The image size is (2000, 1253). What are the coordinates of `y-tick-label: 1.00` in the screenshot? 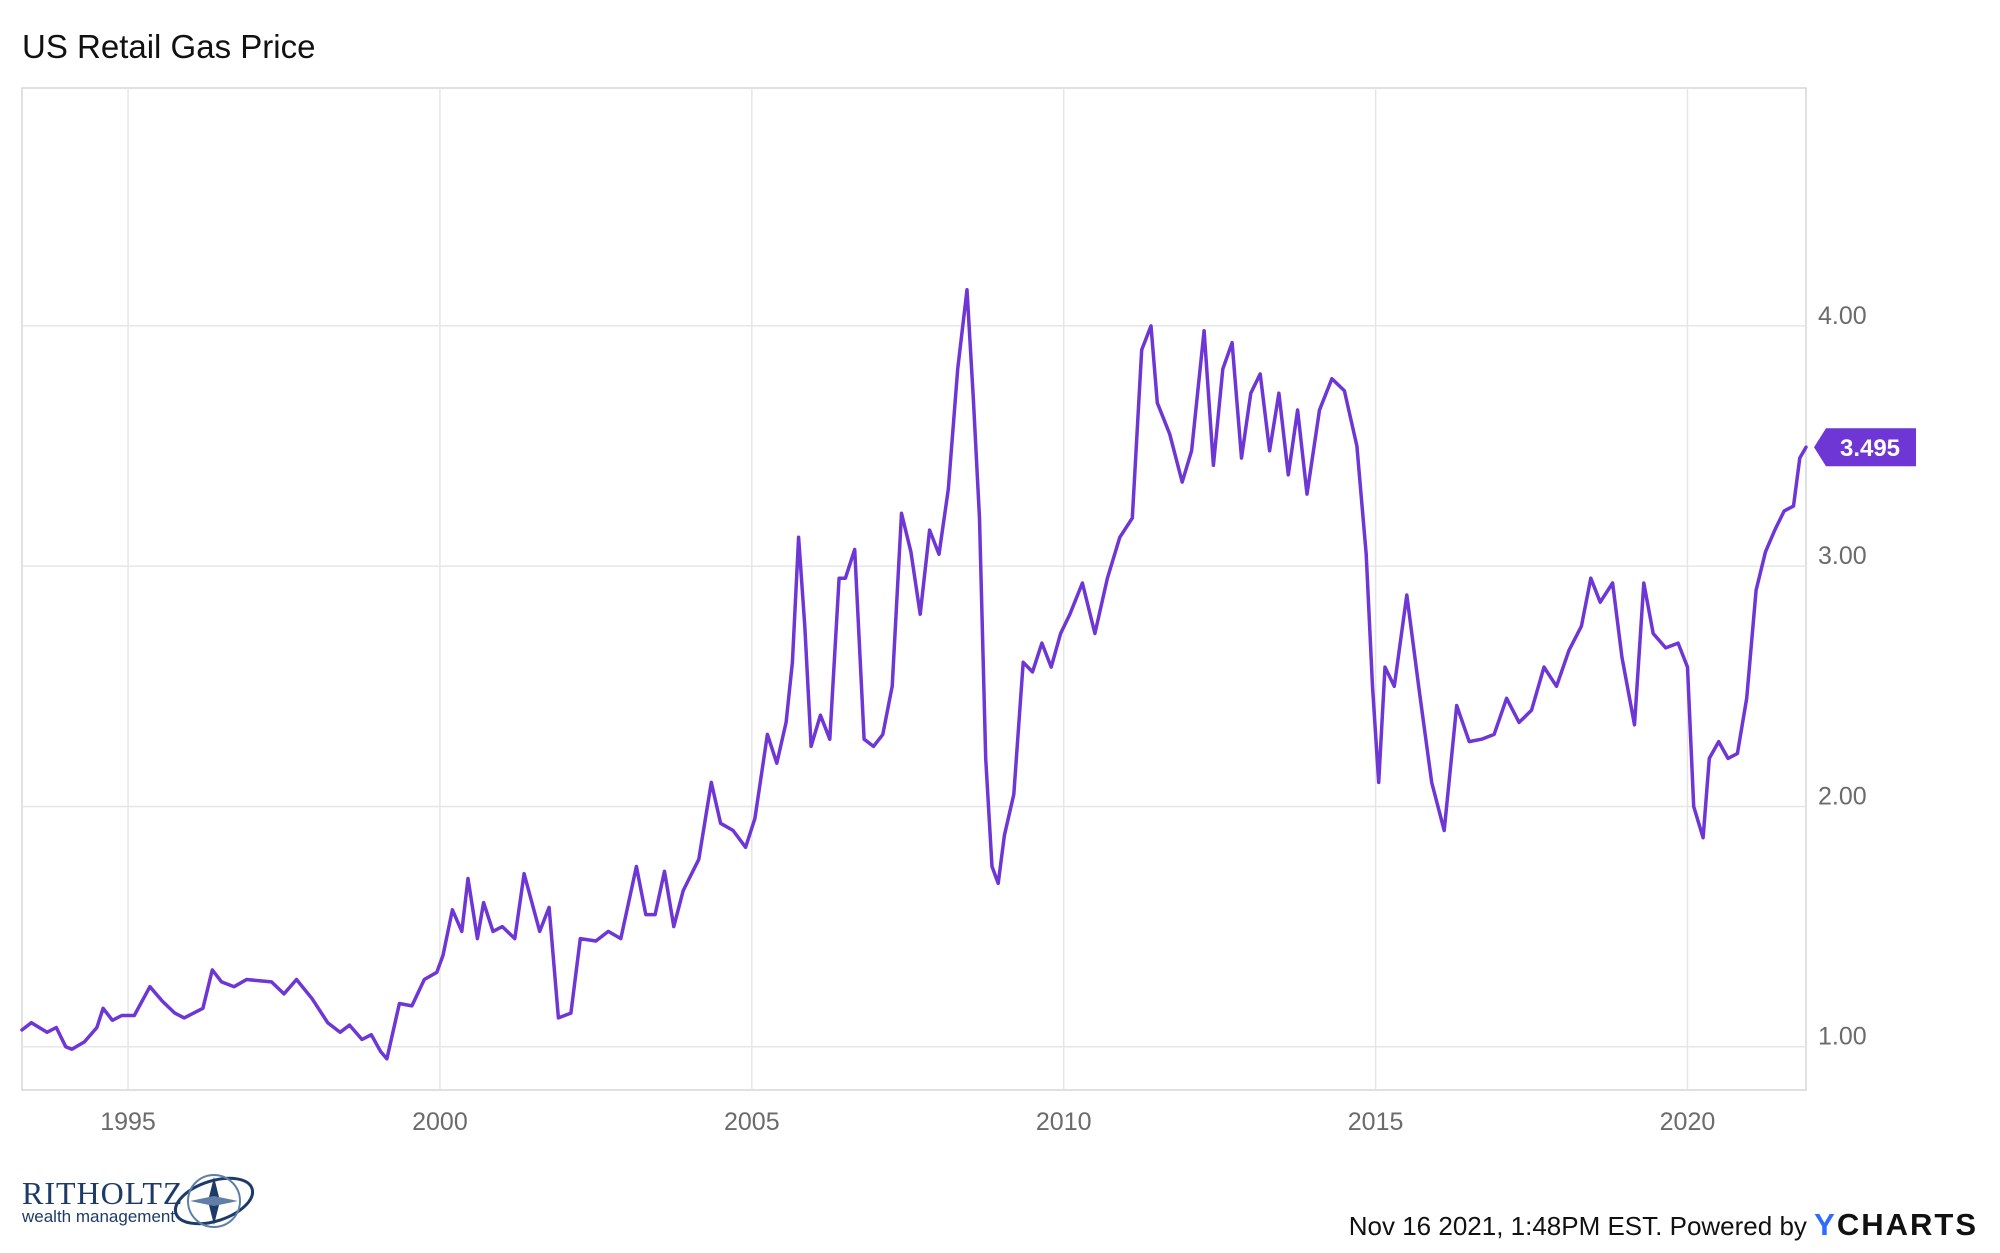 It's located at (1842, 1037).